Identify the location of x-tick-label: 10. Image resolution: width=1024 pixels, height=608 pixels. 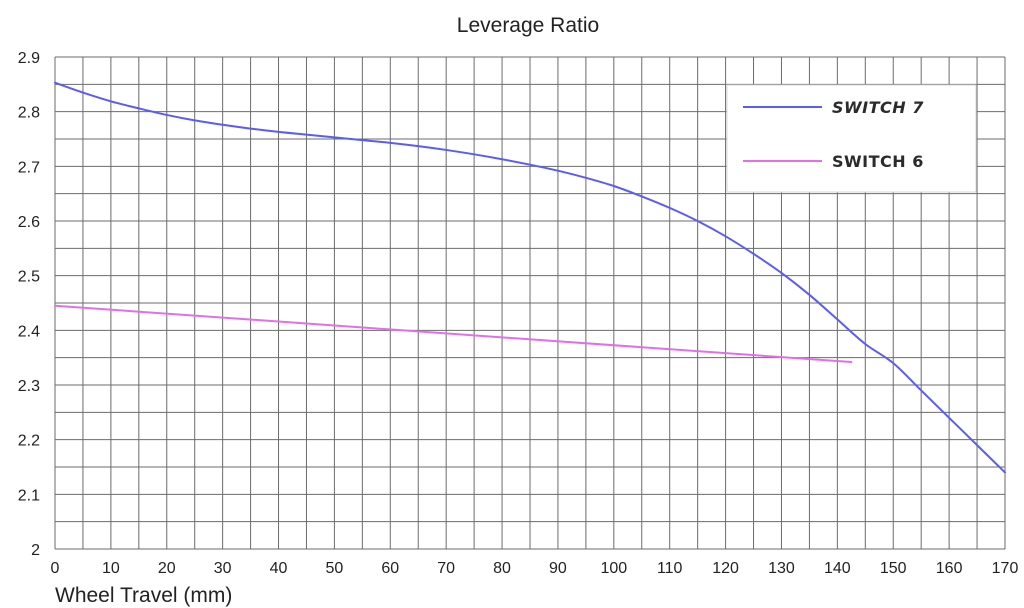
(111, 568).